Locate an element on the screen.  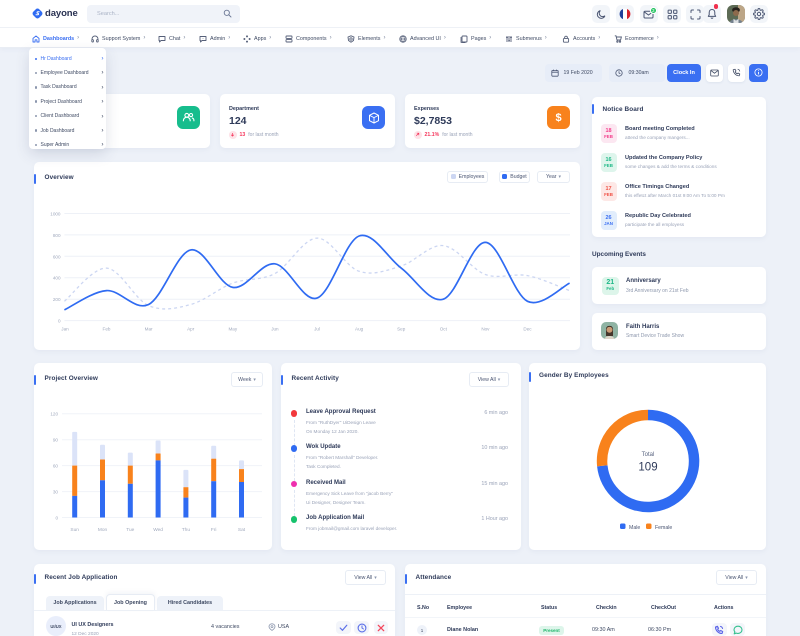
svg-text: Jul is located at coordinates (317, 329).